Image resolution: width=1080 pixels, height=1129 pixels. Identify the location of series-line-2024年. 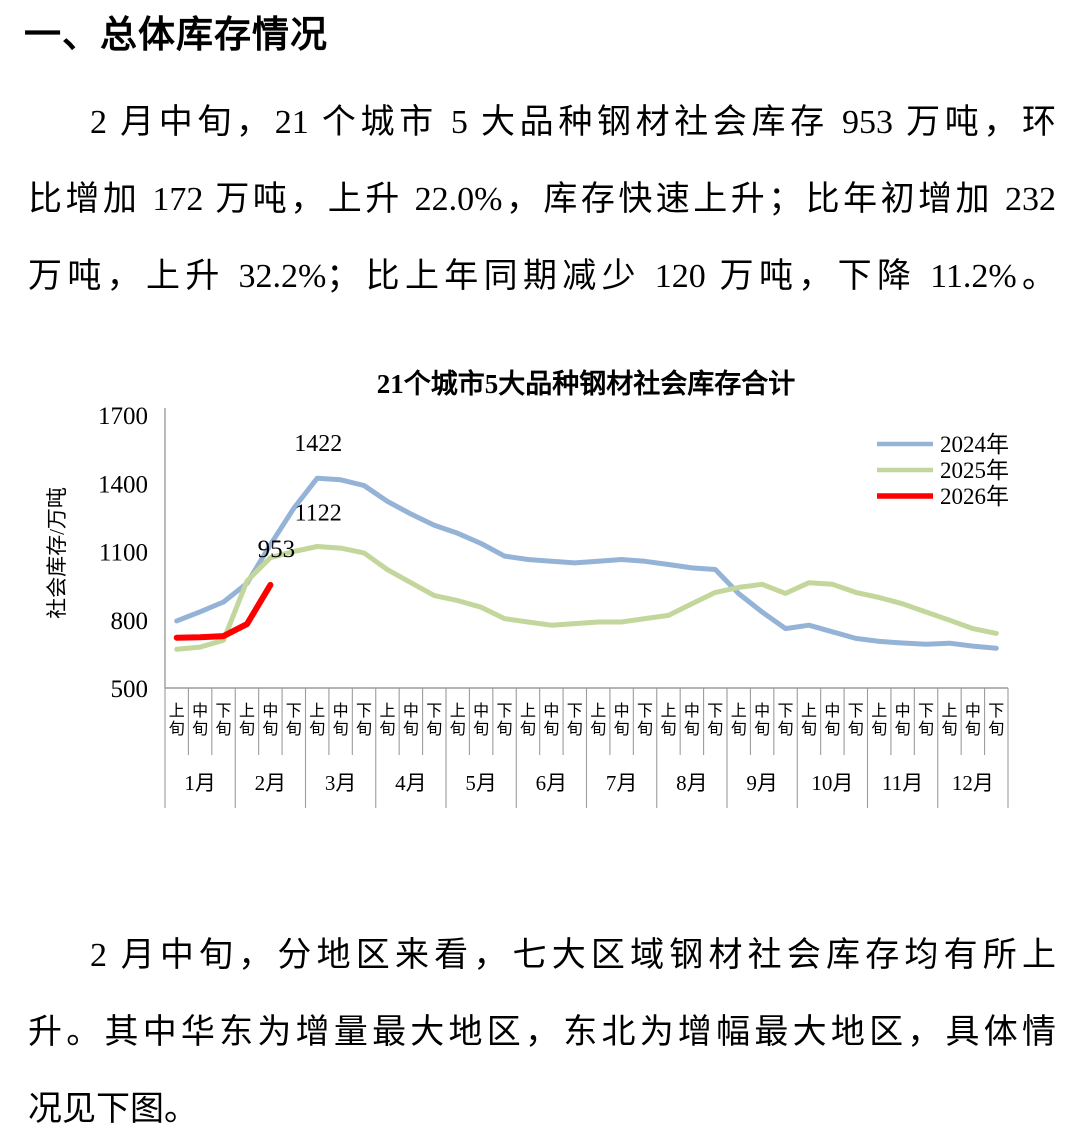
(586, 563).